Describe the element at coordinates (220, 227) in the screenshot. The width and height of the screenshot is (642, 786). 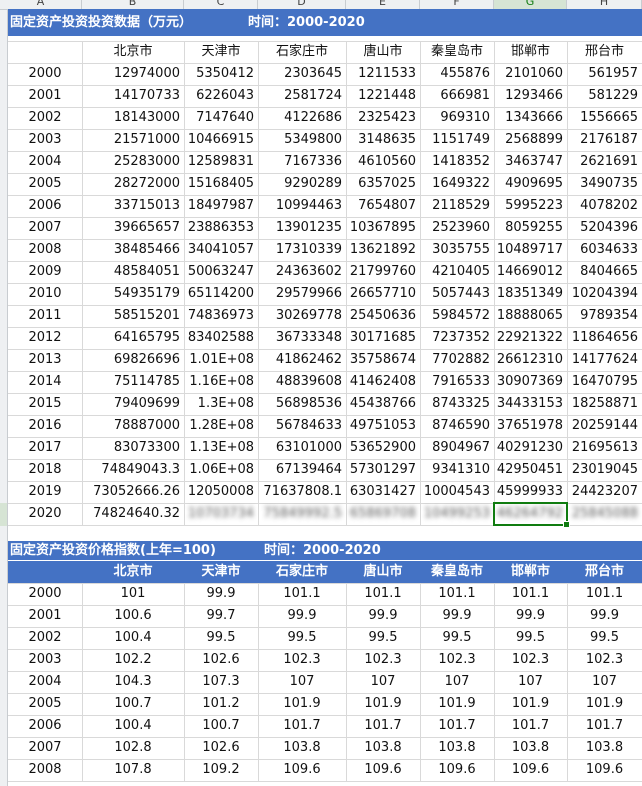
I see `table1-value-cell: 23886353` at that location.